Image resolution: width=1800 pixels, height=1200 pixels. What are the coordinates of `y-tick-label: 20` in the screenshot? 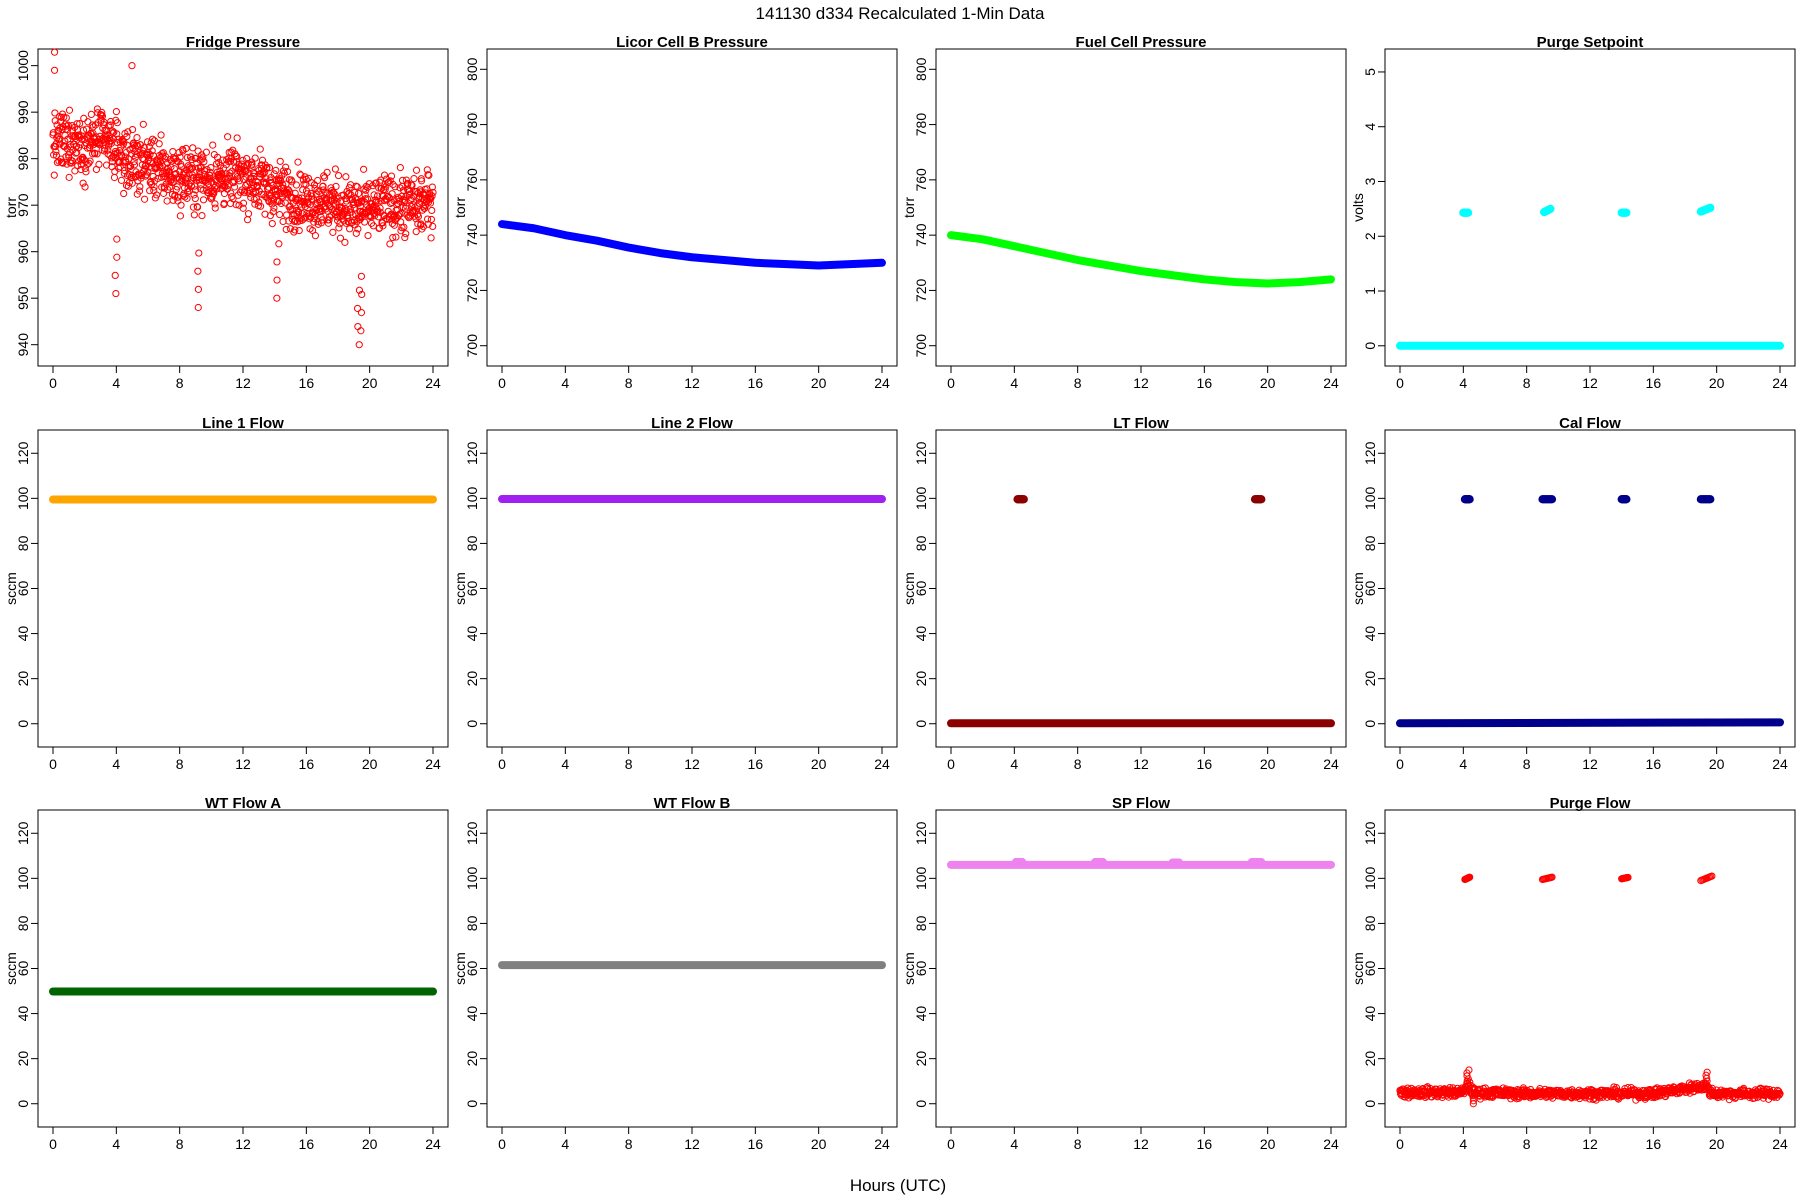 It's located at (921, 679).